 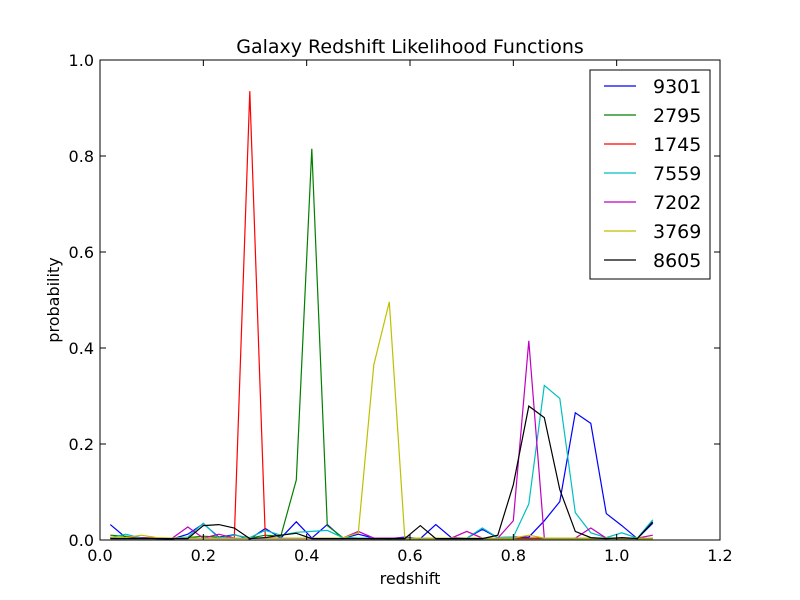 I want to click on y-tick-label: 1.0, so click(x=81, y=60).